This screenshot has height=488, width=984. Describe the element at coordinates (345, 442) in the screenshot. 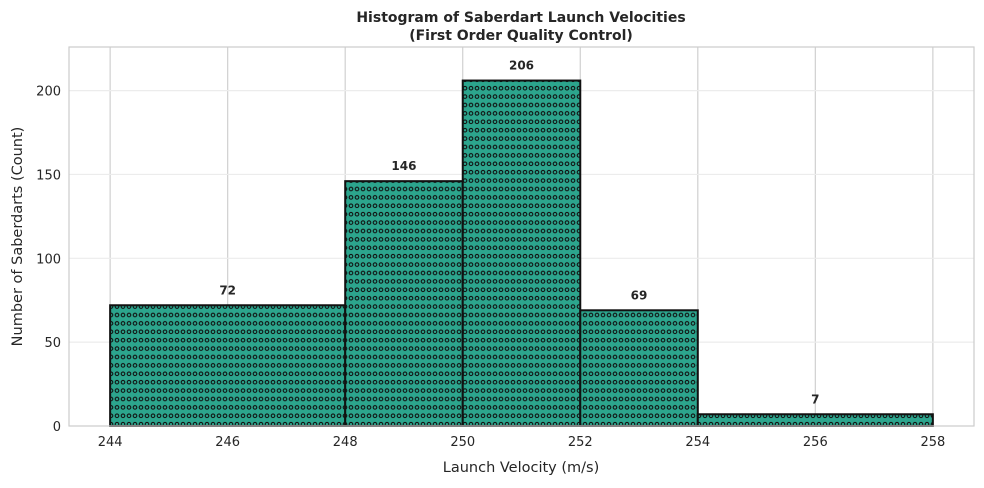

I see `x-tick-label: 248` at that location.